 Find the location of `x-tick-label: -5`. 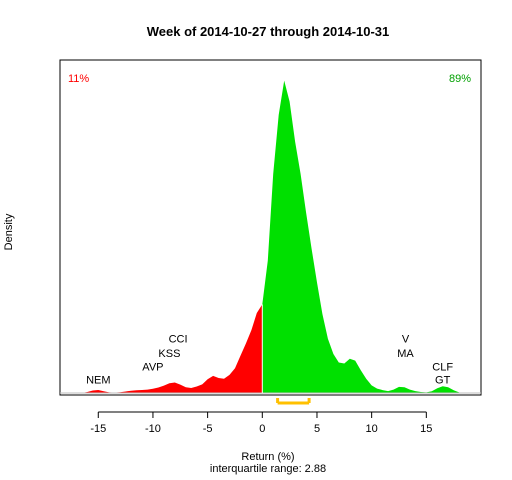

x-tick-label: -5 is located at coordinates (208, 429).